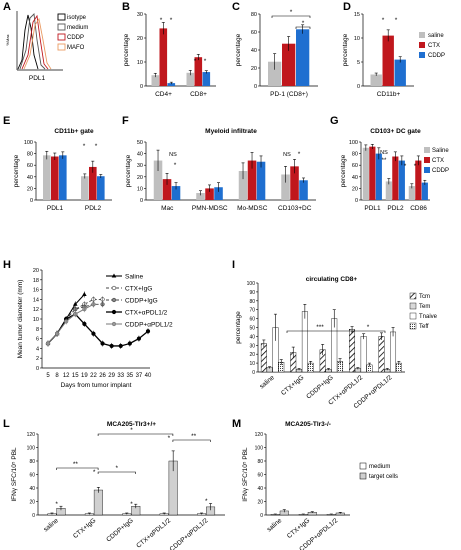 The image size is (461, 550). Describe the element at coordinates (427, 160) in the screenshot. I see `legend-swatch-ctx` at that location.